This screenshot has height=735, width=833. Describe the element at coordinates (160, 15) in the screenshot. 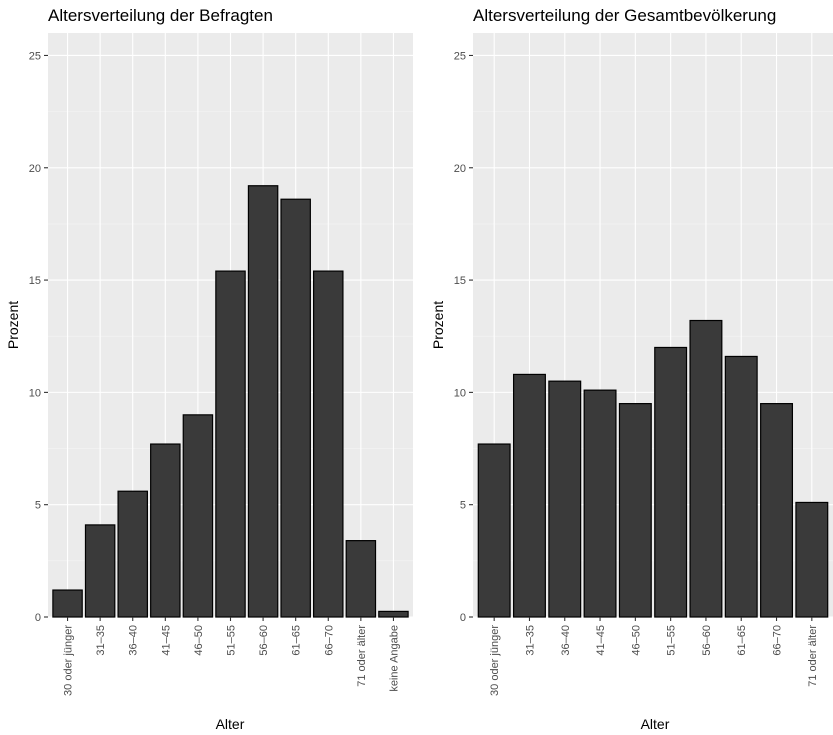

I see `chart-title: Altersverteilung der Befragten` at that location.